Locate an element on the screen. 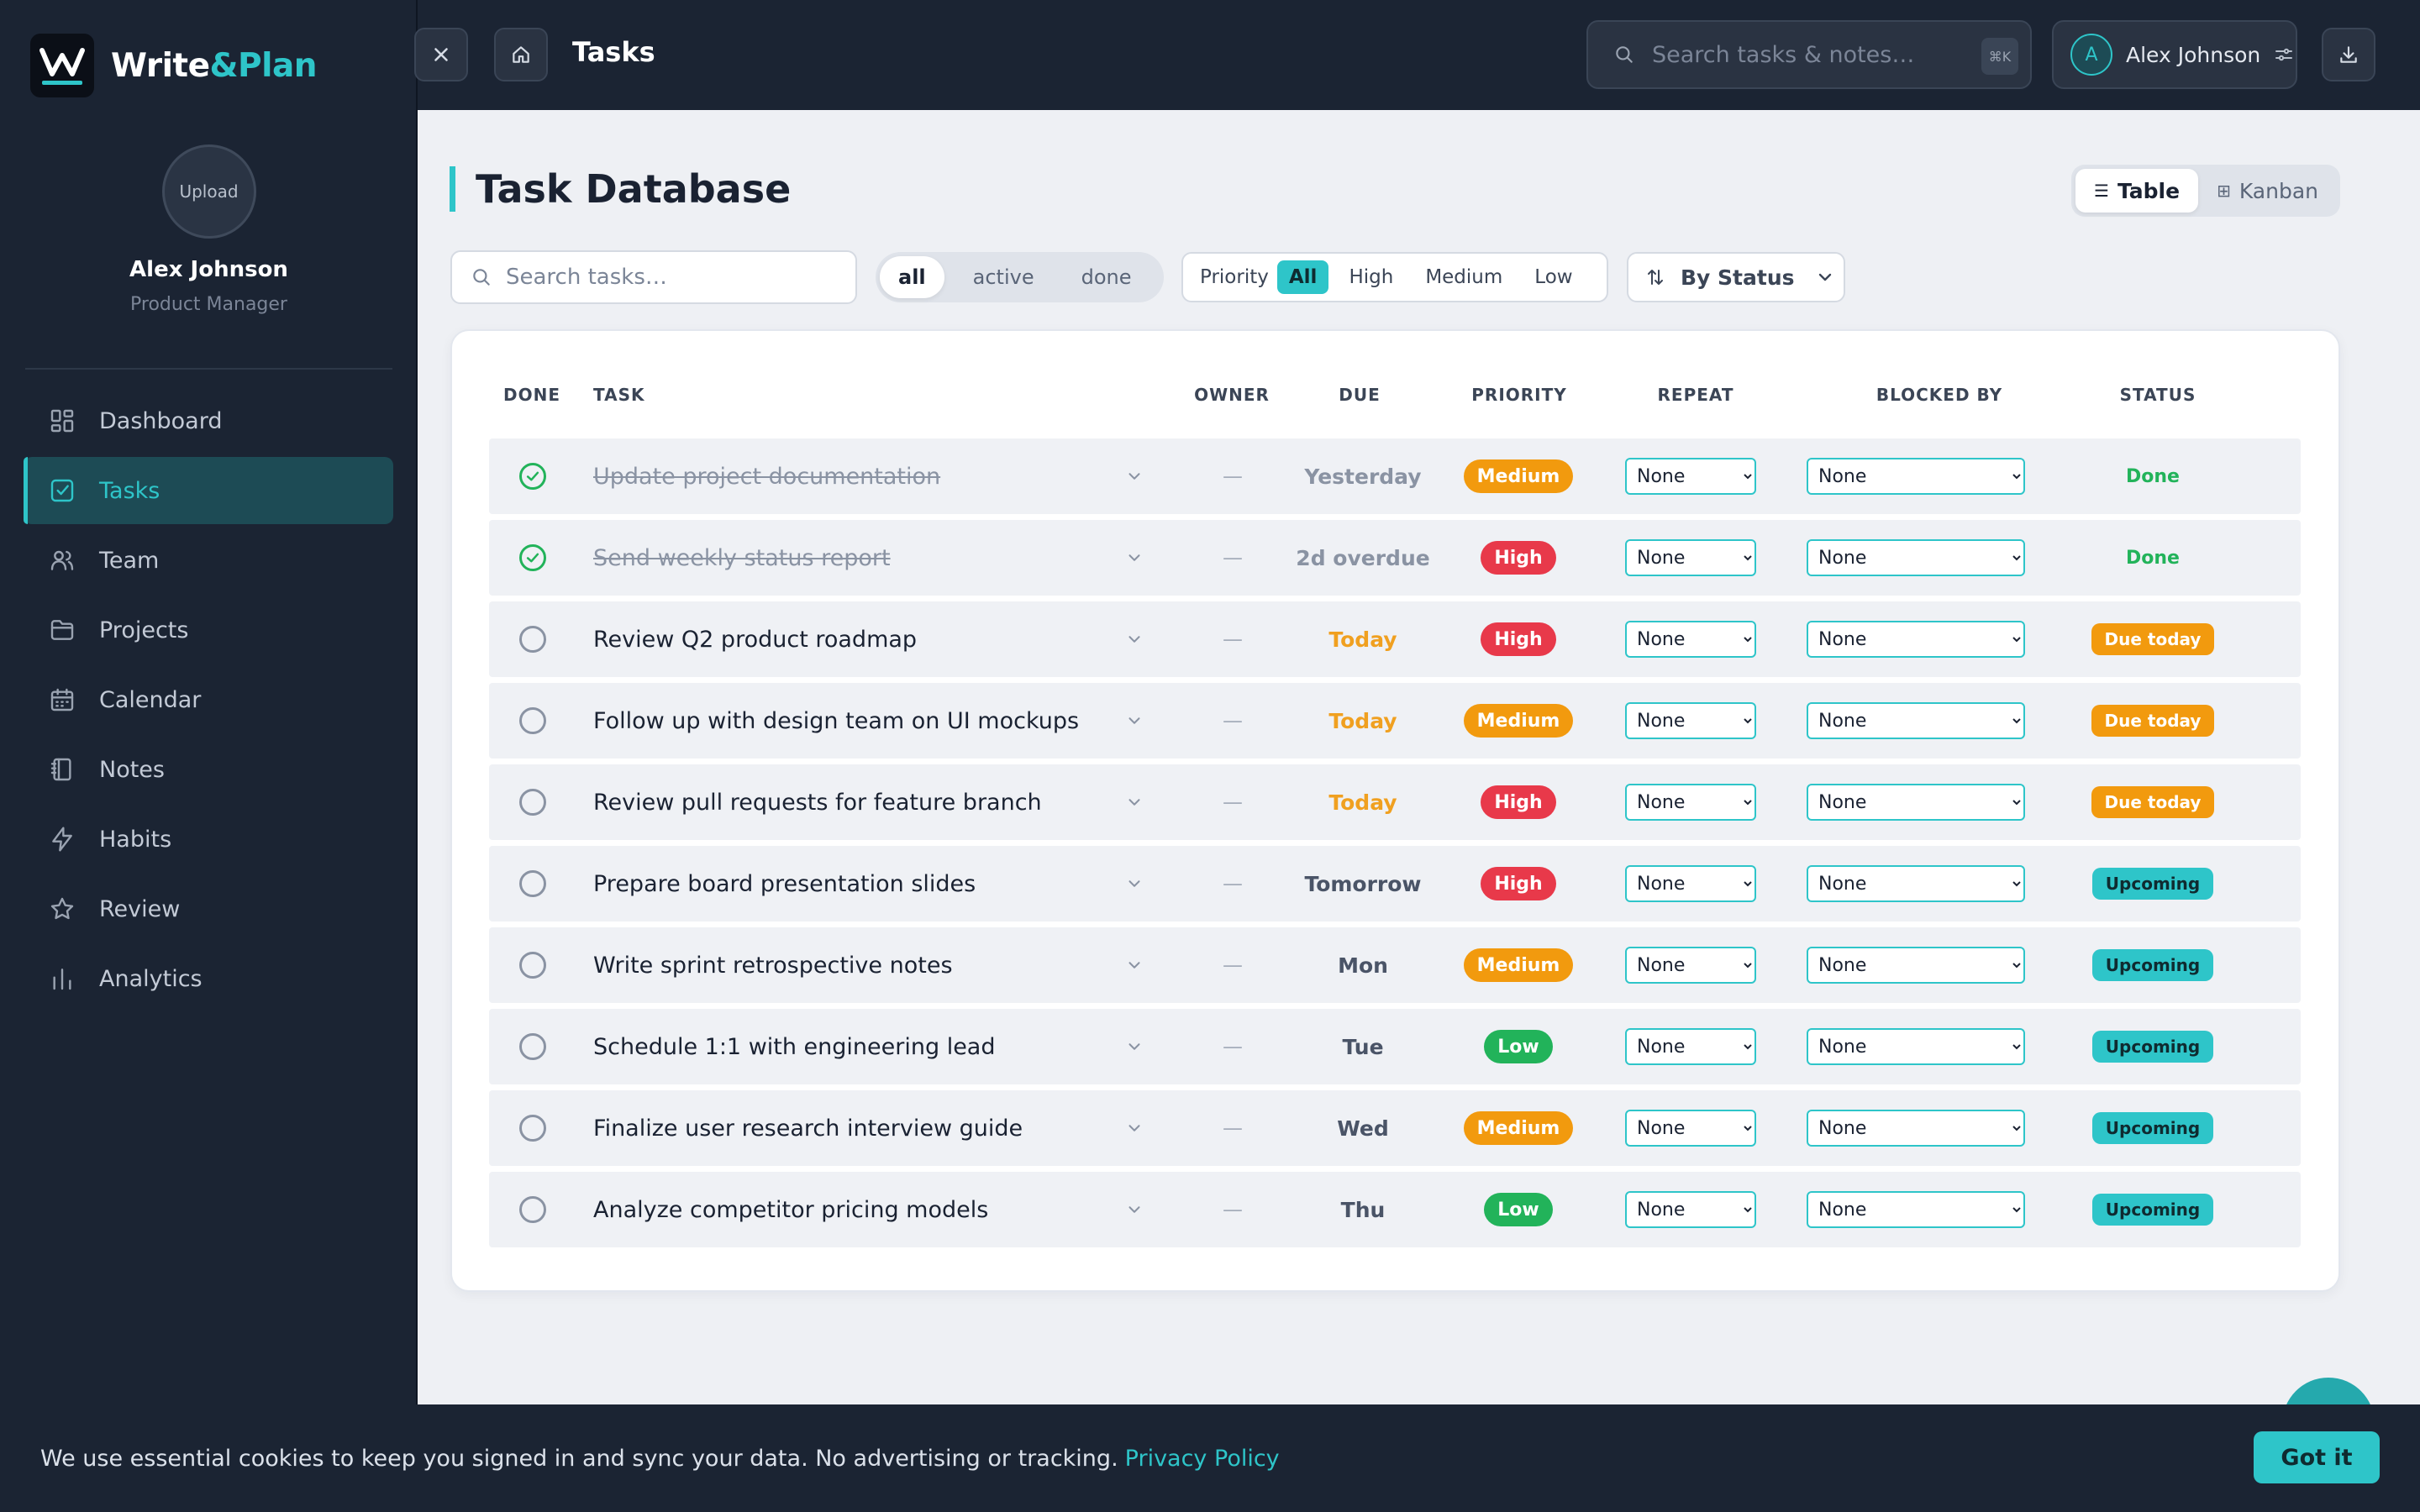 The image size is (2420, 1512). sidebar-item-projects: Projects is located at coordinates (208, 630).